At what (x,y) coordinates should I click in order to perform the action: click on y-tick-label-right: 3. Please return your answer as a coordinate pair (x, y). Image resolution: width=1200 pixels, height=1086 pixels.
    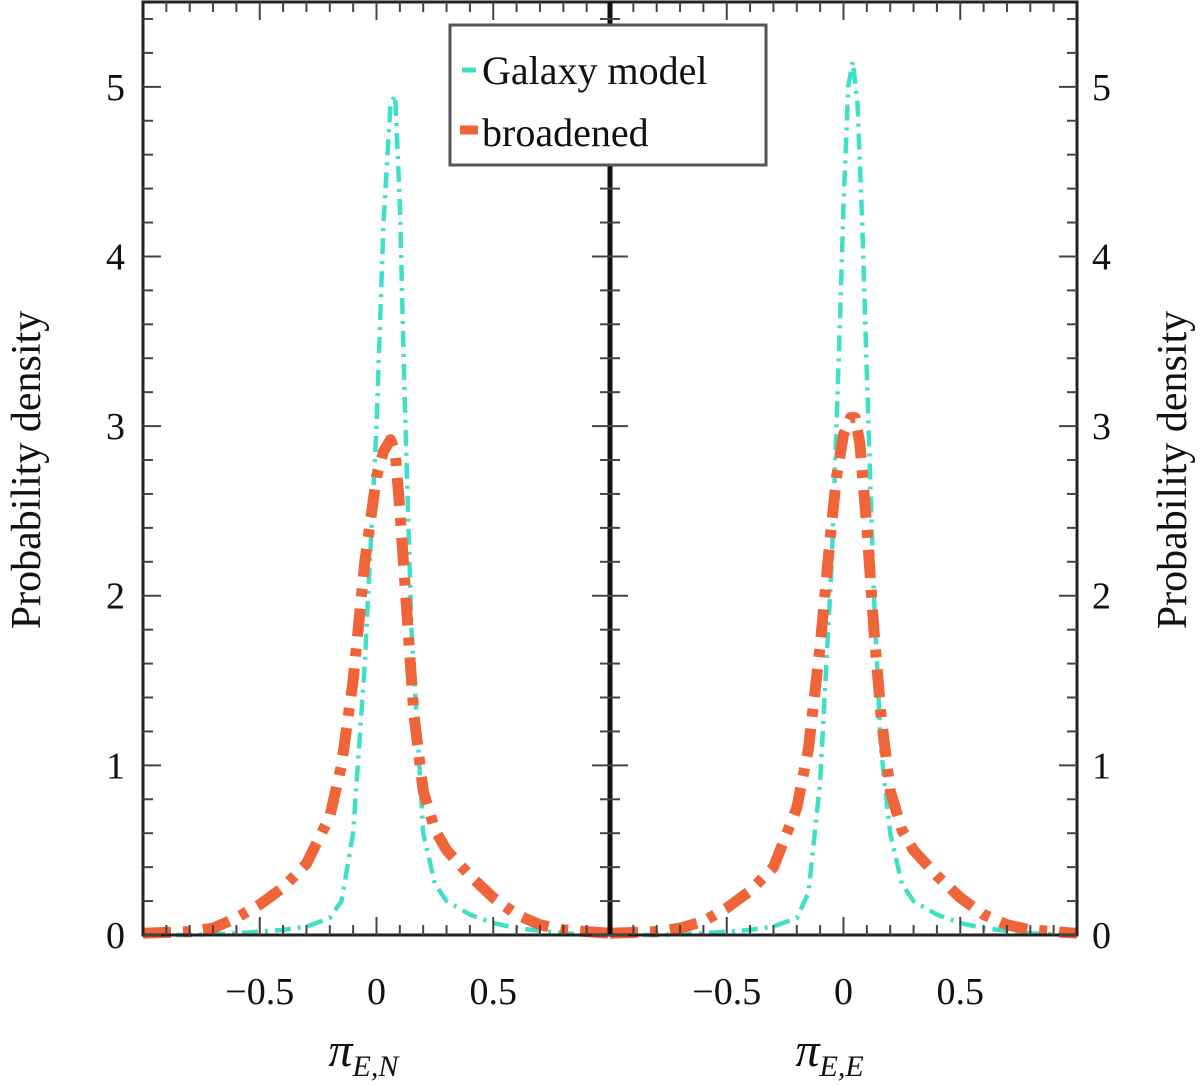
    Looking at the image, I should click on (1101, 427).